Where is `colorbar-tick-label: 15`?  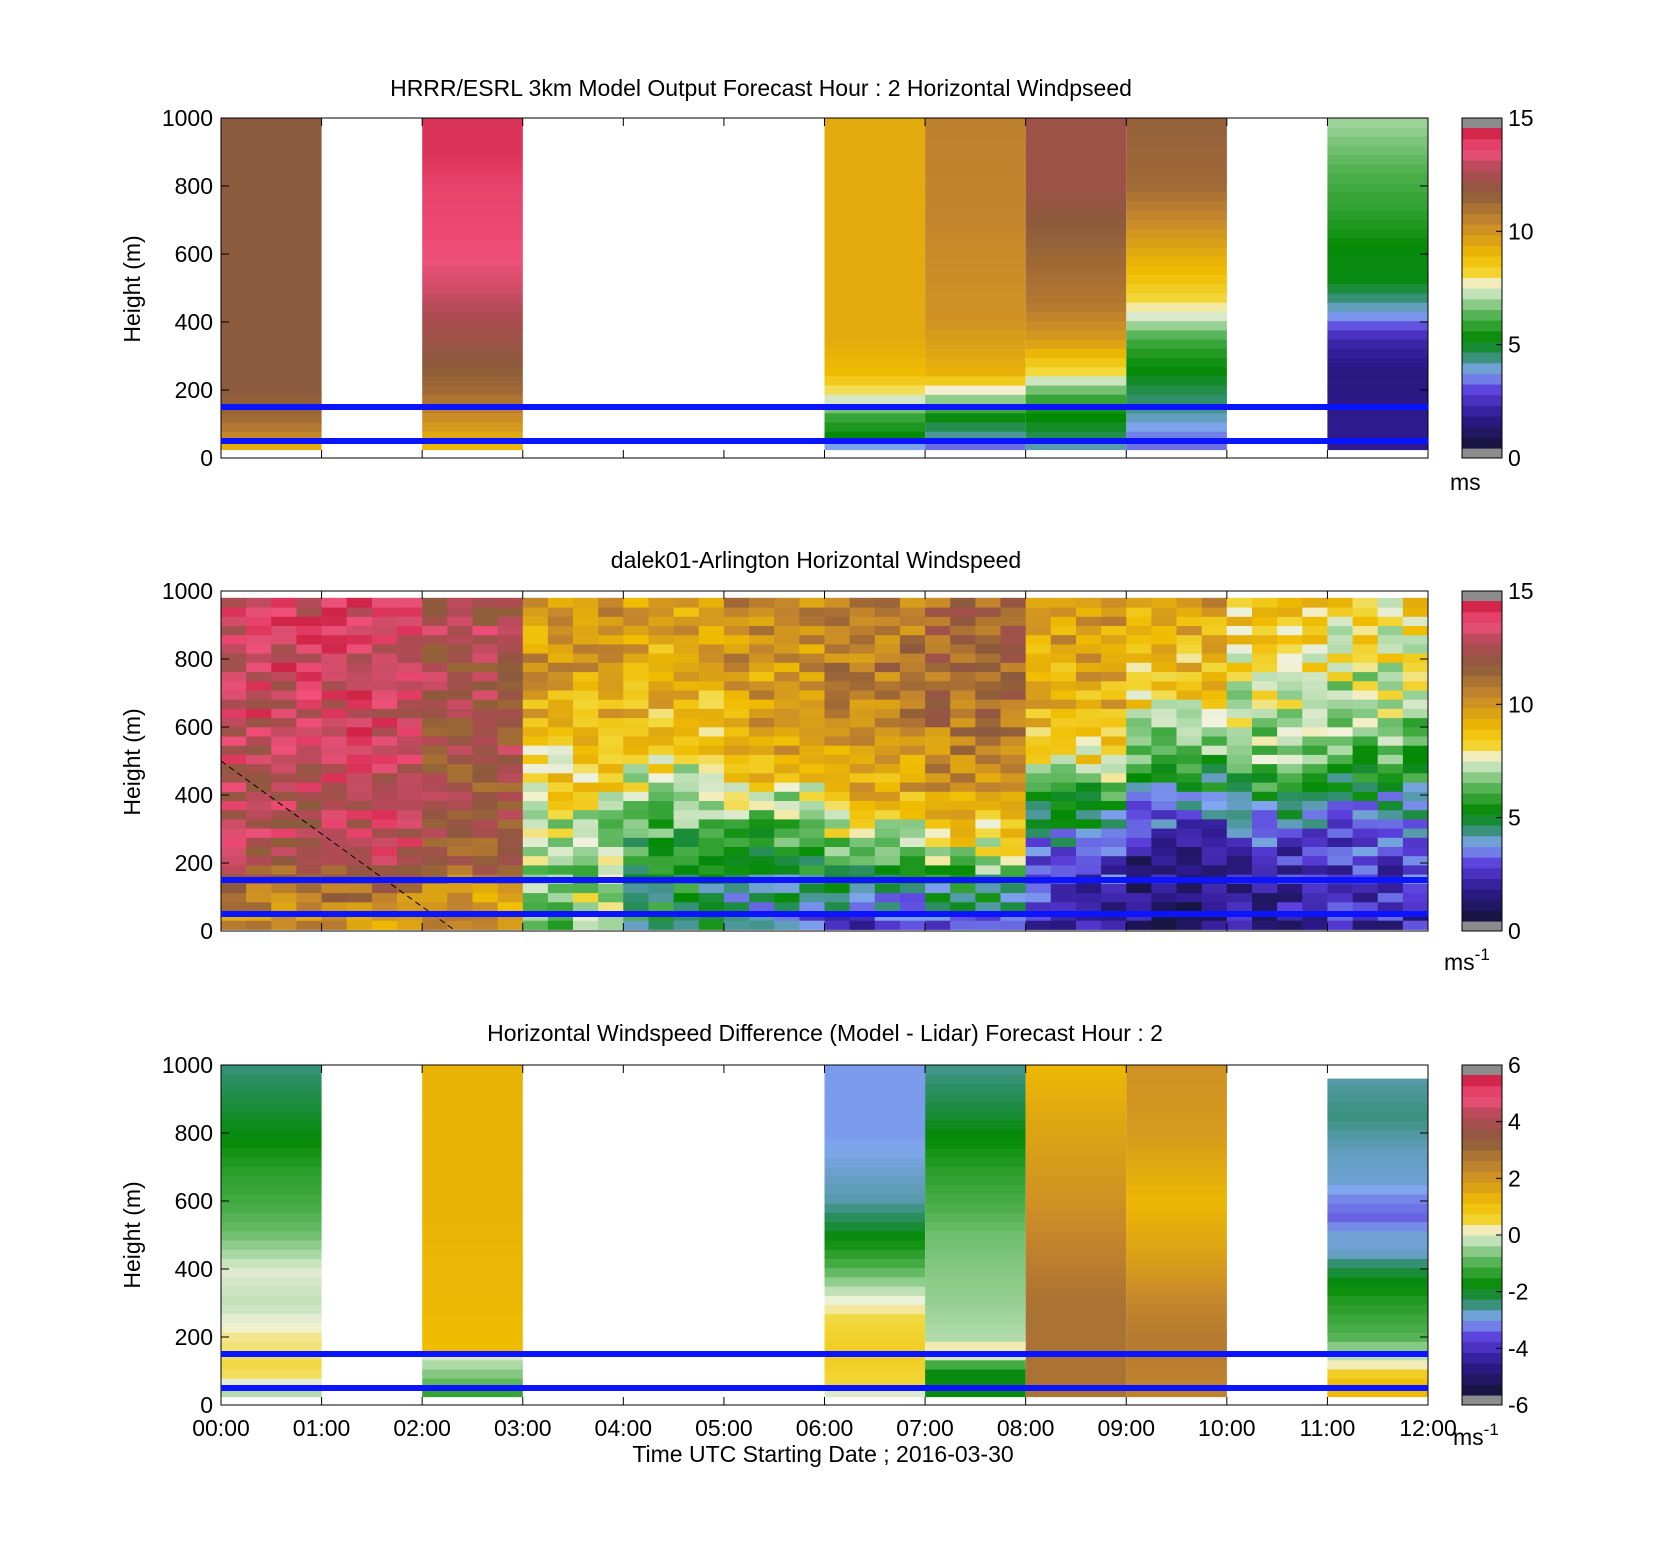 colorbar-tick-label: 15 is located at coordinates (1521, 118).